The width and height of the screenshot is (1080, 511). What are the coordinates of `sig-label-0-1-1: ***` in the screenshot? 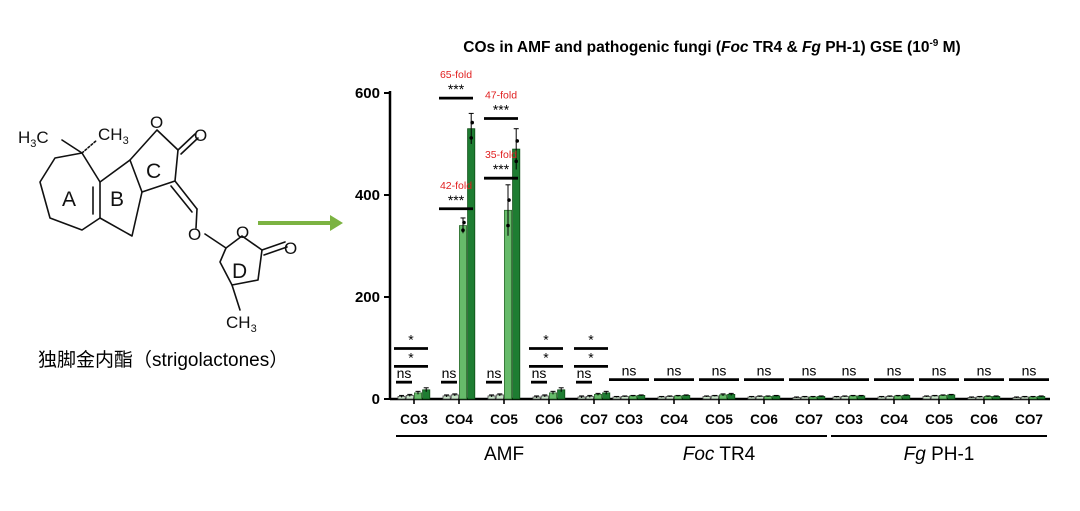 It's located at (456, 200).